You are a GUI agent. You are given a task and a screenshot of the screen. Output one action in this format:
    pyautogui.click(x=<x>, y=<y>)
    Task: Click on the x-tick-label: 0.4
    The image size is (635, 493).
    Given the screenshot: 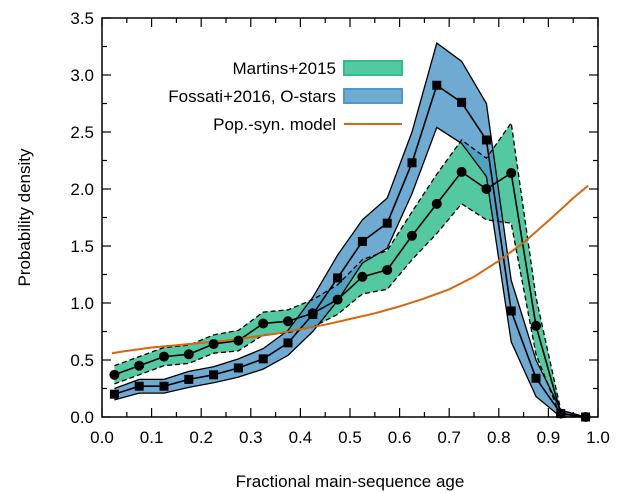 What is the action you would take?
    pyautogui.click(x=301, y=437)
    